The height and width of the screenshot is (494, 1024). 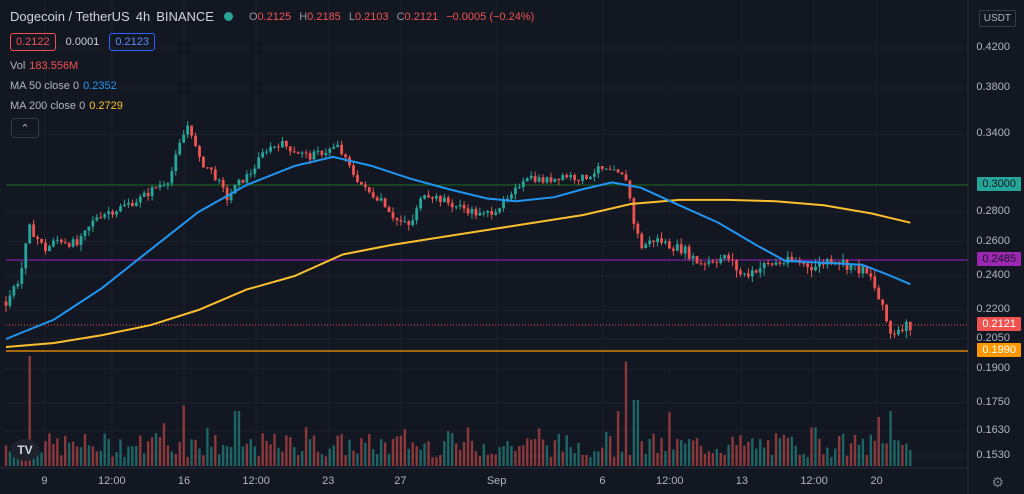 What do you see at coordinates (400, 481) in the screenshot?
I see `time-tick-label: 27` at bounding box center [400, 481].